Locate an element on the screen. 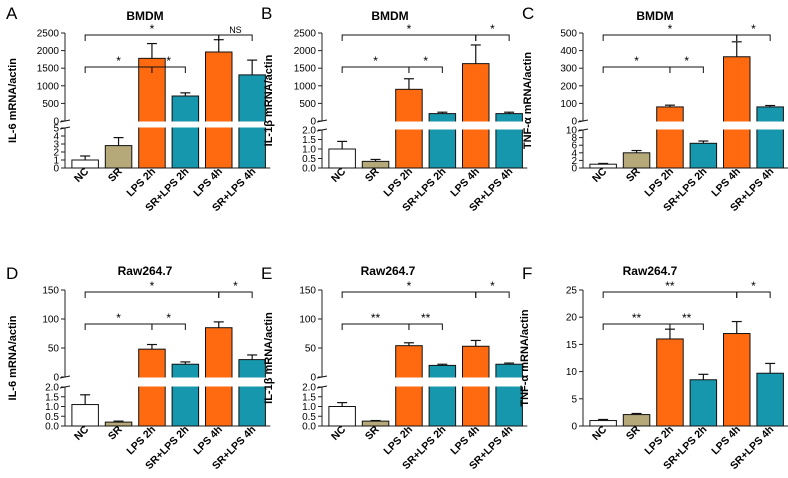  y-tick-label: 150 is located at coordinates (50, 291).